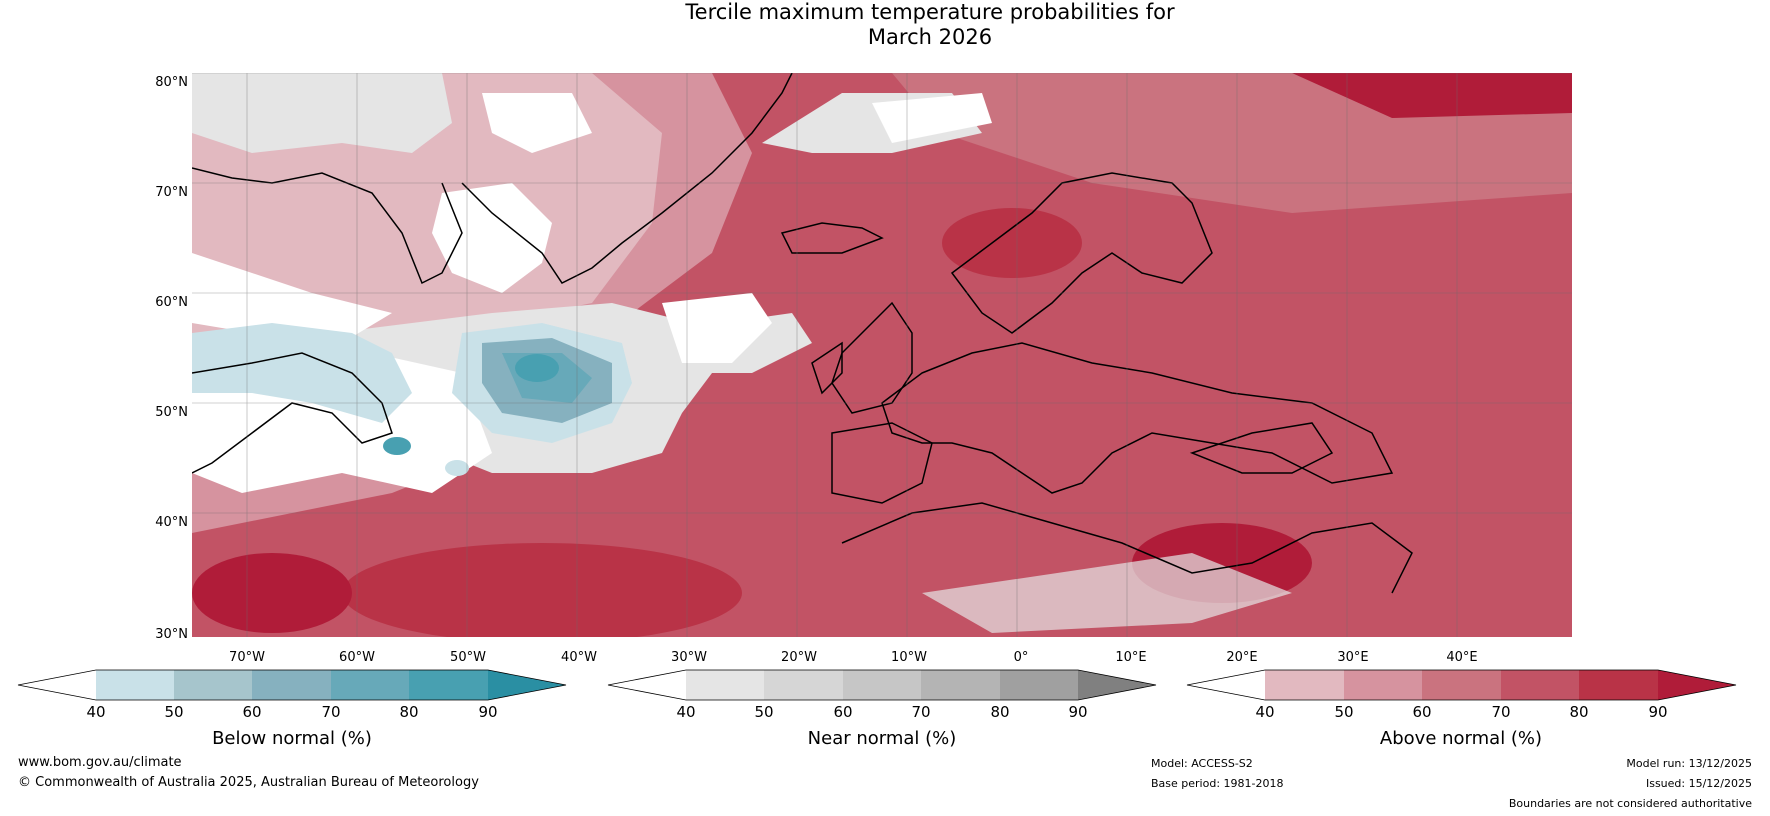 The height and width of the screenshot is (816, 1770). I want to click on colorbar-near-normal, so click(882, 685).